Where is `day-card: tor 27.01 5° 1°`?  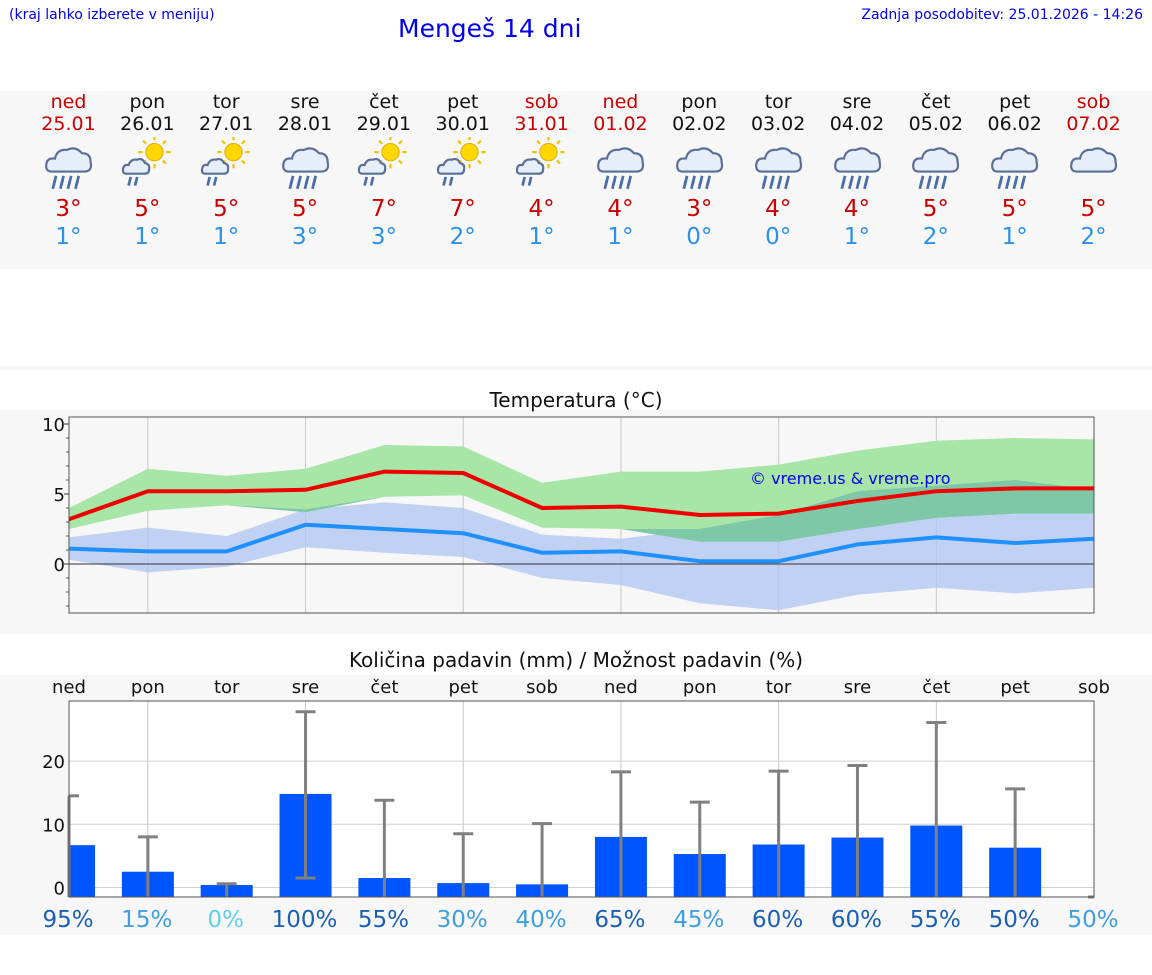 day-card: tor 27.01 5° 1° is located at coordinates (226, 171).